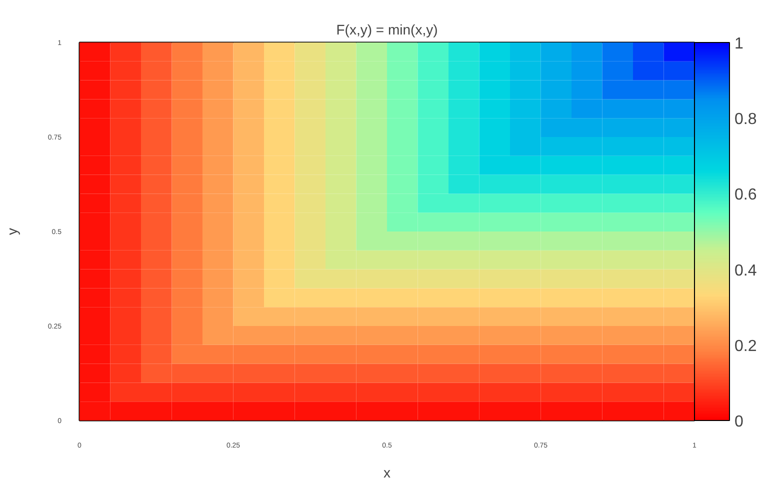 This screenshot has height=483, width=759. What do you see at coordinates (12, 231) in the screenshot?
I see `y-axis-title: y` at bounding box center [12, 231].